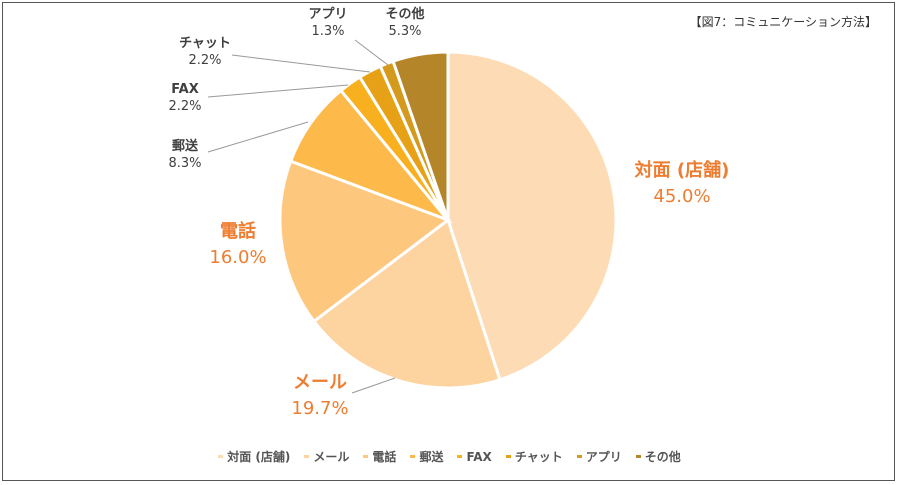 The height and width of the screenshot is (485, 899). Describe the element at coordinates (384, 457) in the screenshot. I see `legend-label: 電話` at that location.